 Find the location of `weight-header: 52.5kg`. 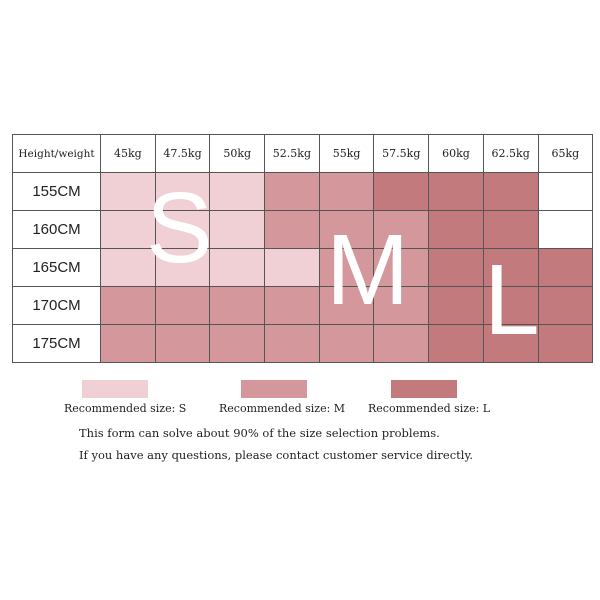

weight-header: 52.5kg is located at coordinates (292, 153).